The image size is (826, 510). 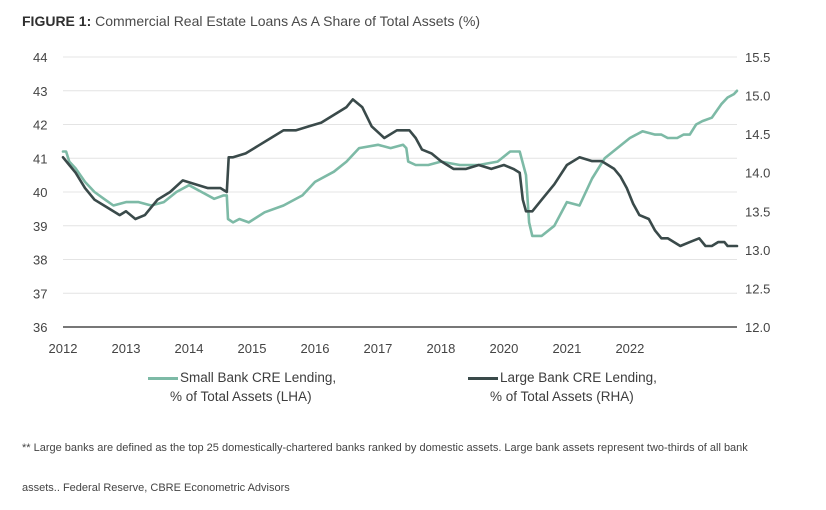 I want to click on legend-large-bank-label-2: % of Total Assets (RHA), so click(x=562, y=396).